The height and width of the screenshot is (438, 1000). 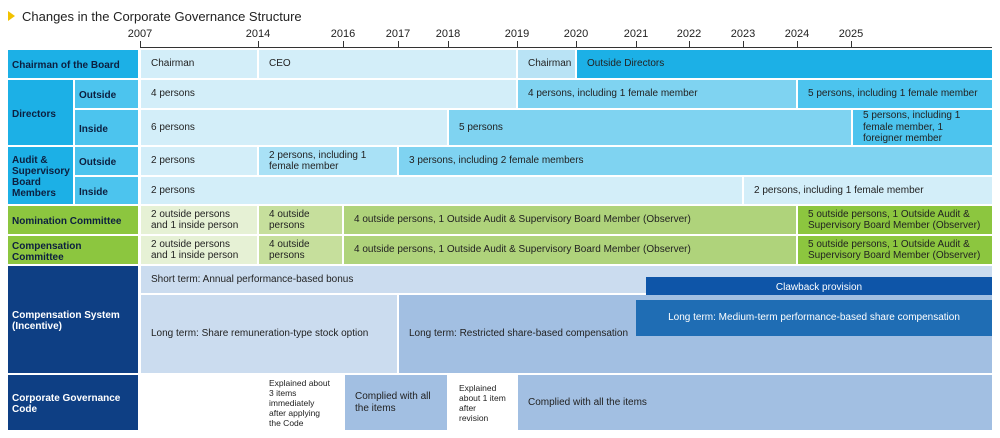 I want to click on header-cg-code: Corporate Governance Code, so click(x=73, y=402).